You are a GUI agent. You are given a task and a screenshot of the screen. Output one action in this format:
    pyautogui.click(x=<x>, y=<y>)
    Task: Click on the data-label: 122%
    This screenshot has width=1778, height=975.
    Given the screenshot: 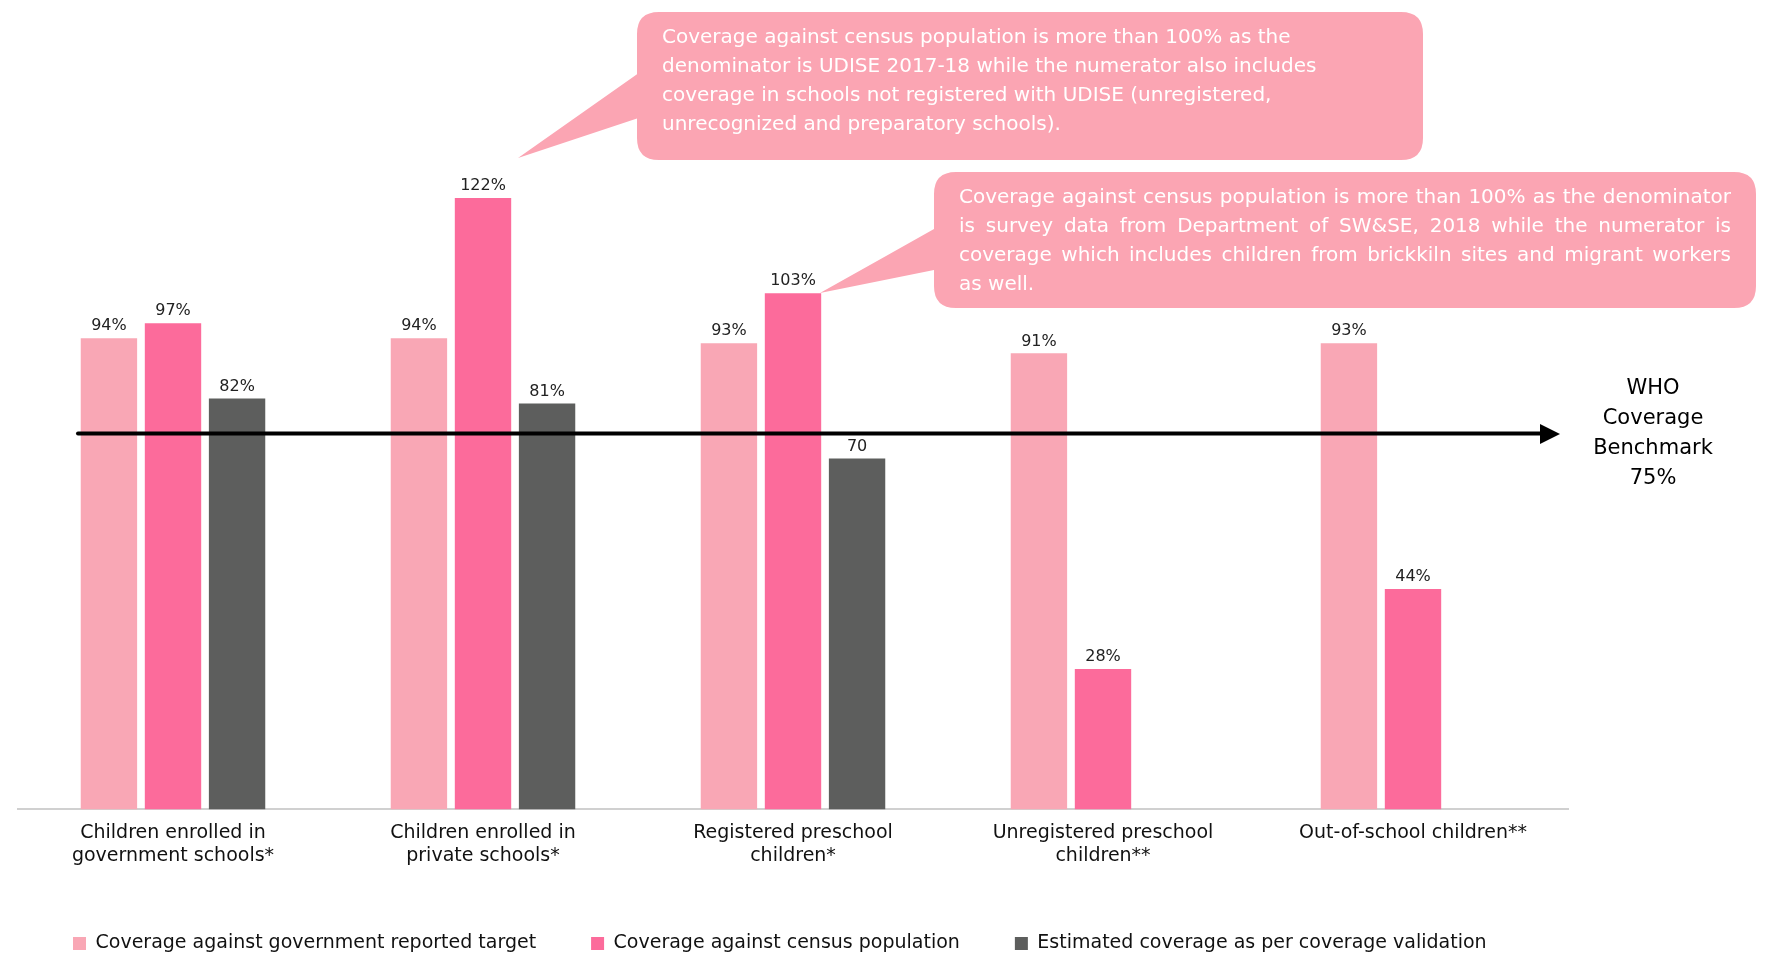 What is the action you would take?
    pyautogui.click(x=483, y=185)
    